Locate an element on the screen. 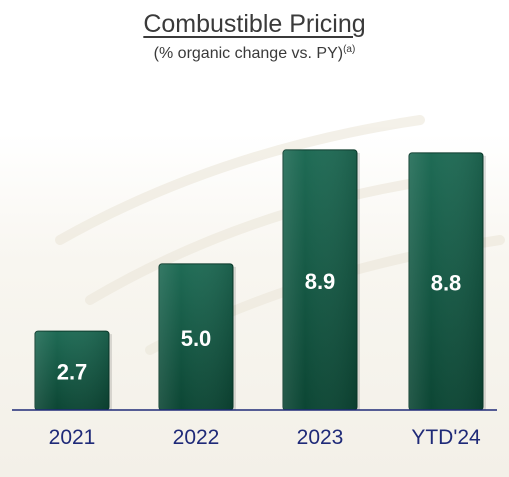 The image size is (509, 477). data-label-2022: 5.0 is located at coordinates (196, 338).